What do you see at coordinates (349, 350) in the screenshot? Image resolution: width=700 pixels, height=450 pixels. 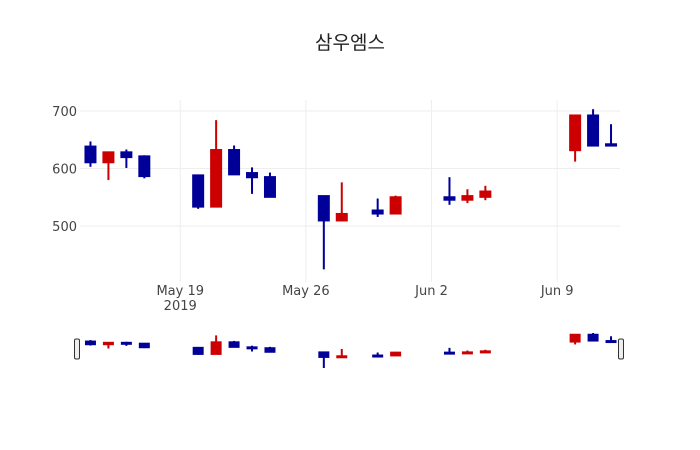 I see `range-slider` at bounding box center [349, 350].